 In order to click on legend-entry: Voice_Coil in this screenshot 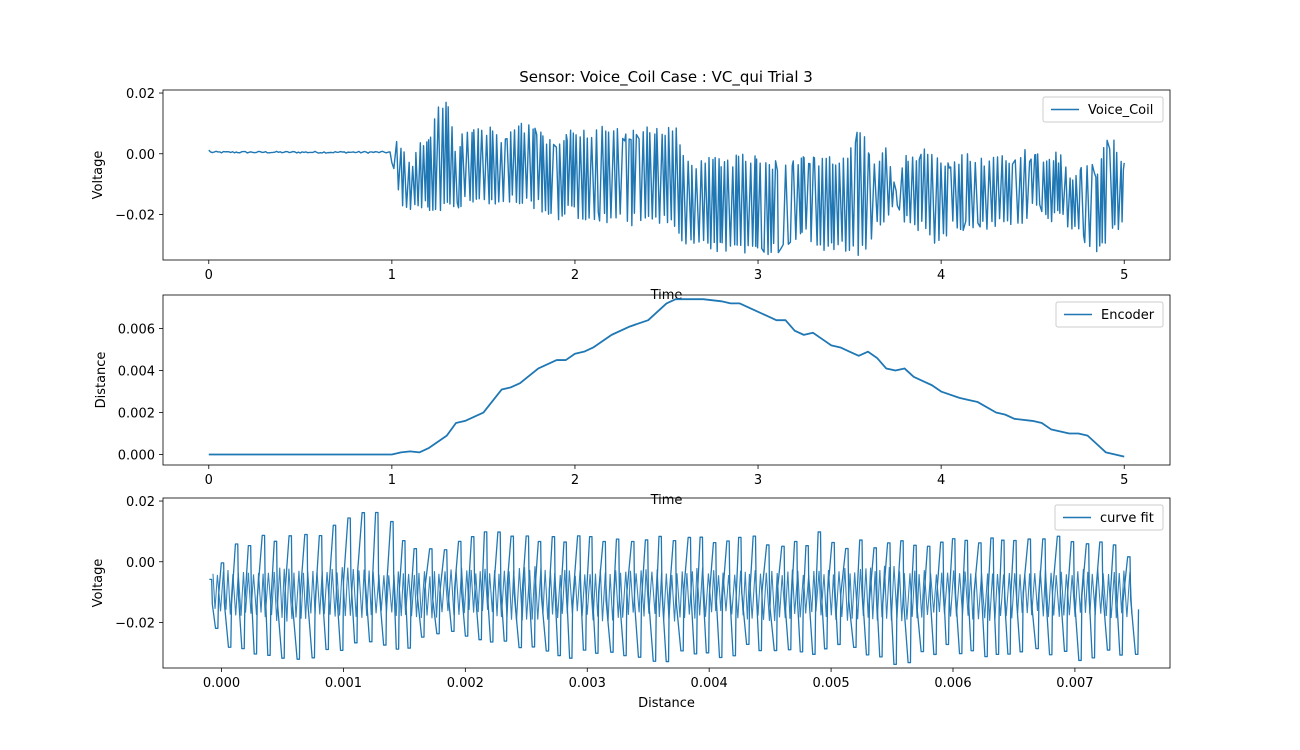, I will do `click(1120, 110)`.